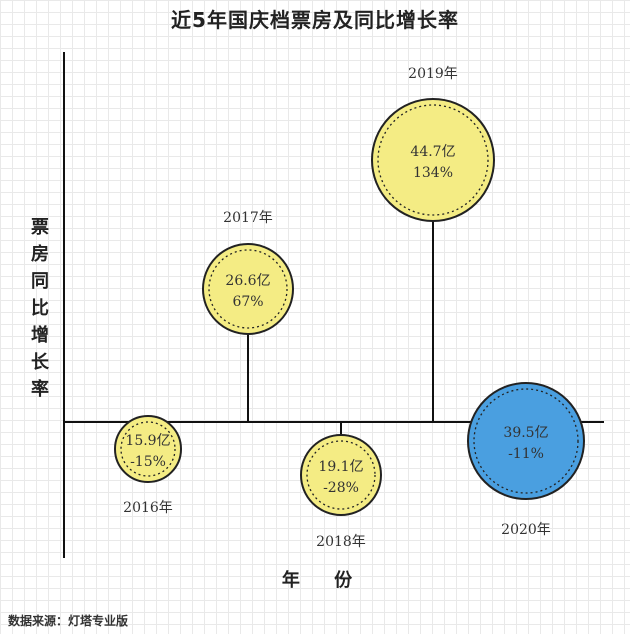 This screenshot has height=634, width=630. What do you see at coordinates (148, 508) in the screenshot?
I see `year-label: 2016年` at bounding box center [148, 508].